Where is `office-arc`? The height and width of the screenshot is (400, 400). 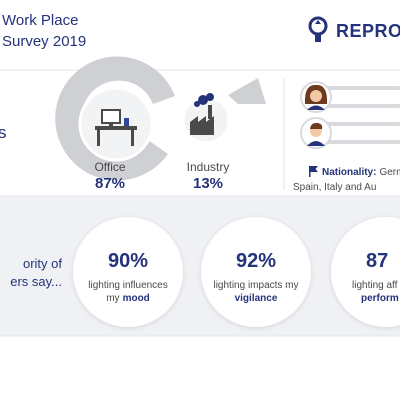 office-arc is located at coordinates (115, 118).